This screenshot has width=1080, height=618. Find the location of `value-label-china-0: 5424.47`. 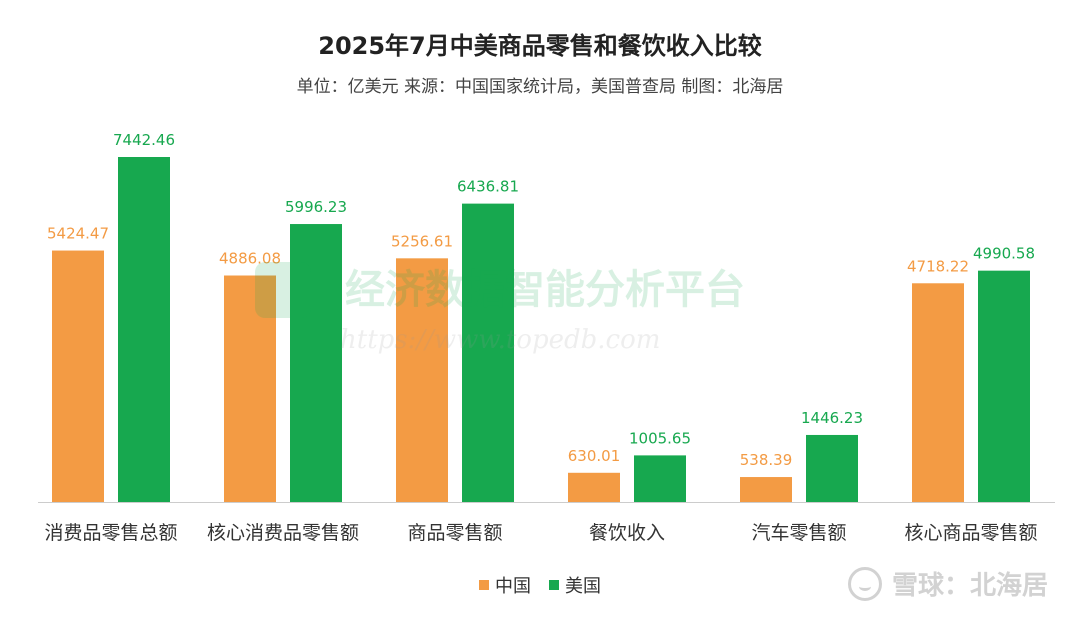

value-label-china-0: 5424.47 is located at coordinates (78, 234).